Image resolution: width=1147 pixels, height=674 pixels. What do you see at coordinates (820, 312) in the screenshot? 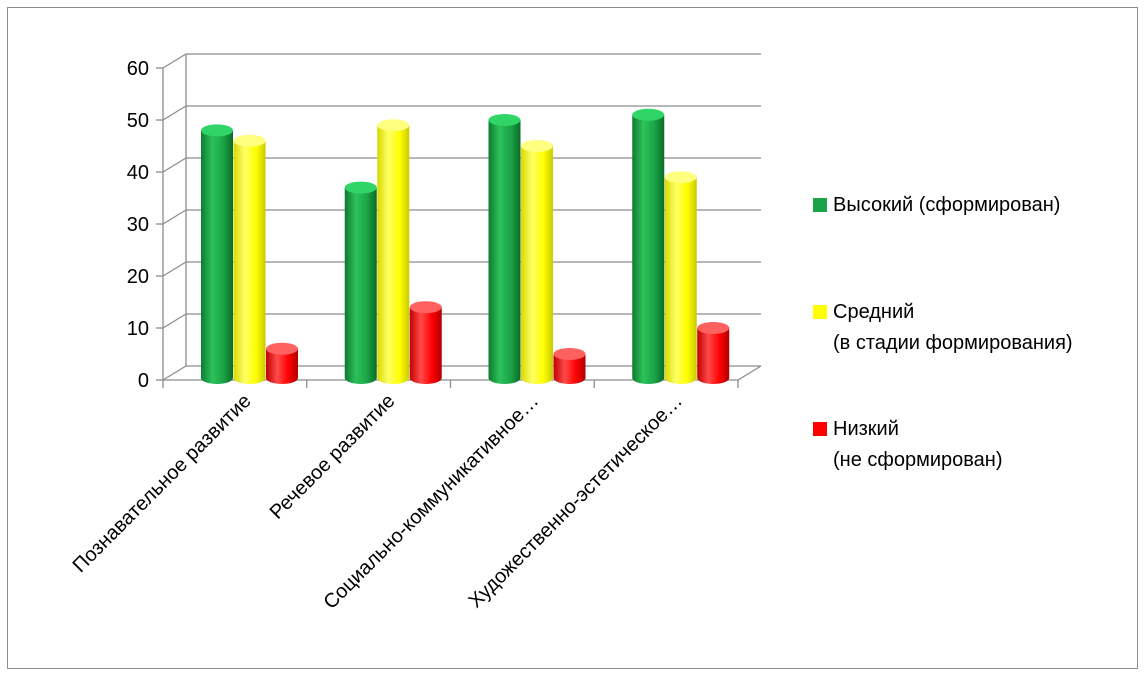
I see `legend-swatch-medium` at bounding box center [820, 312].